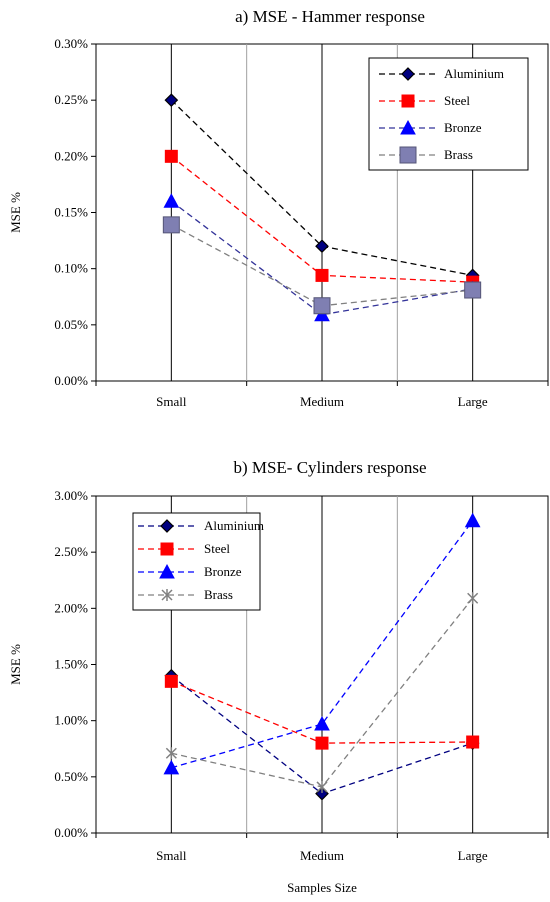 The image size is (550, 902). I want to click on chart-b-ytick-label: 1.00%, so click(71, 720).